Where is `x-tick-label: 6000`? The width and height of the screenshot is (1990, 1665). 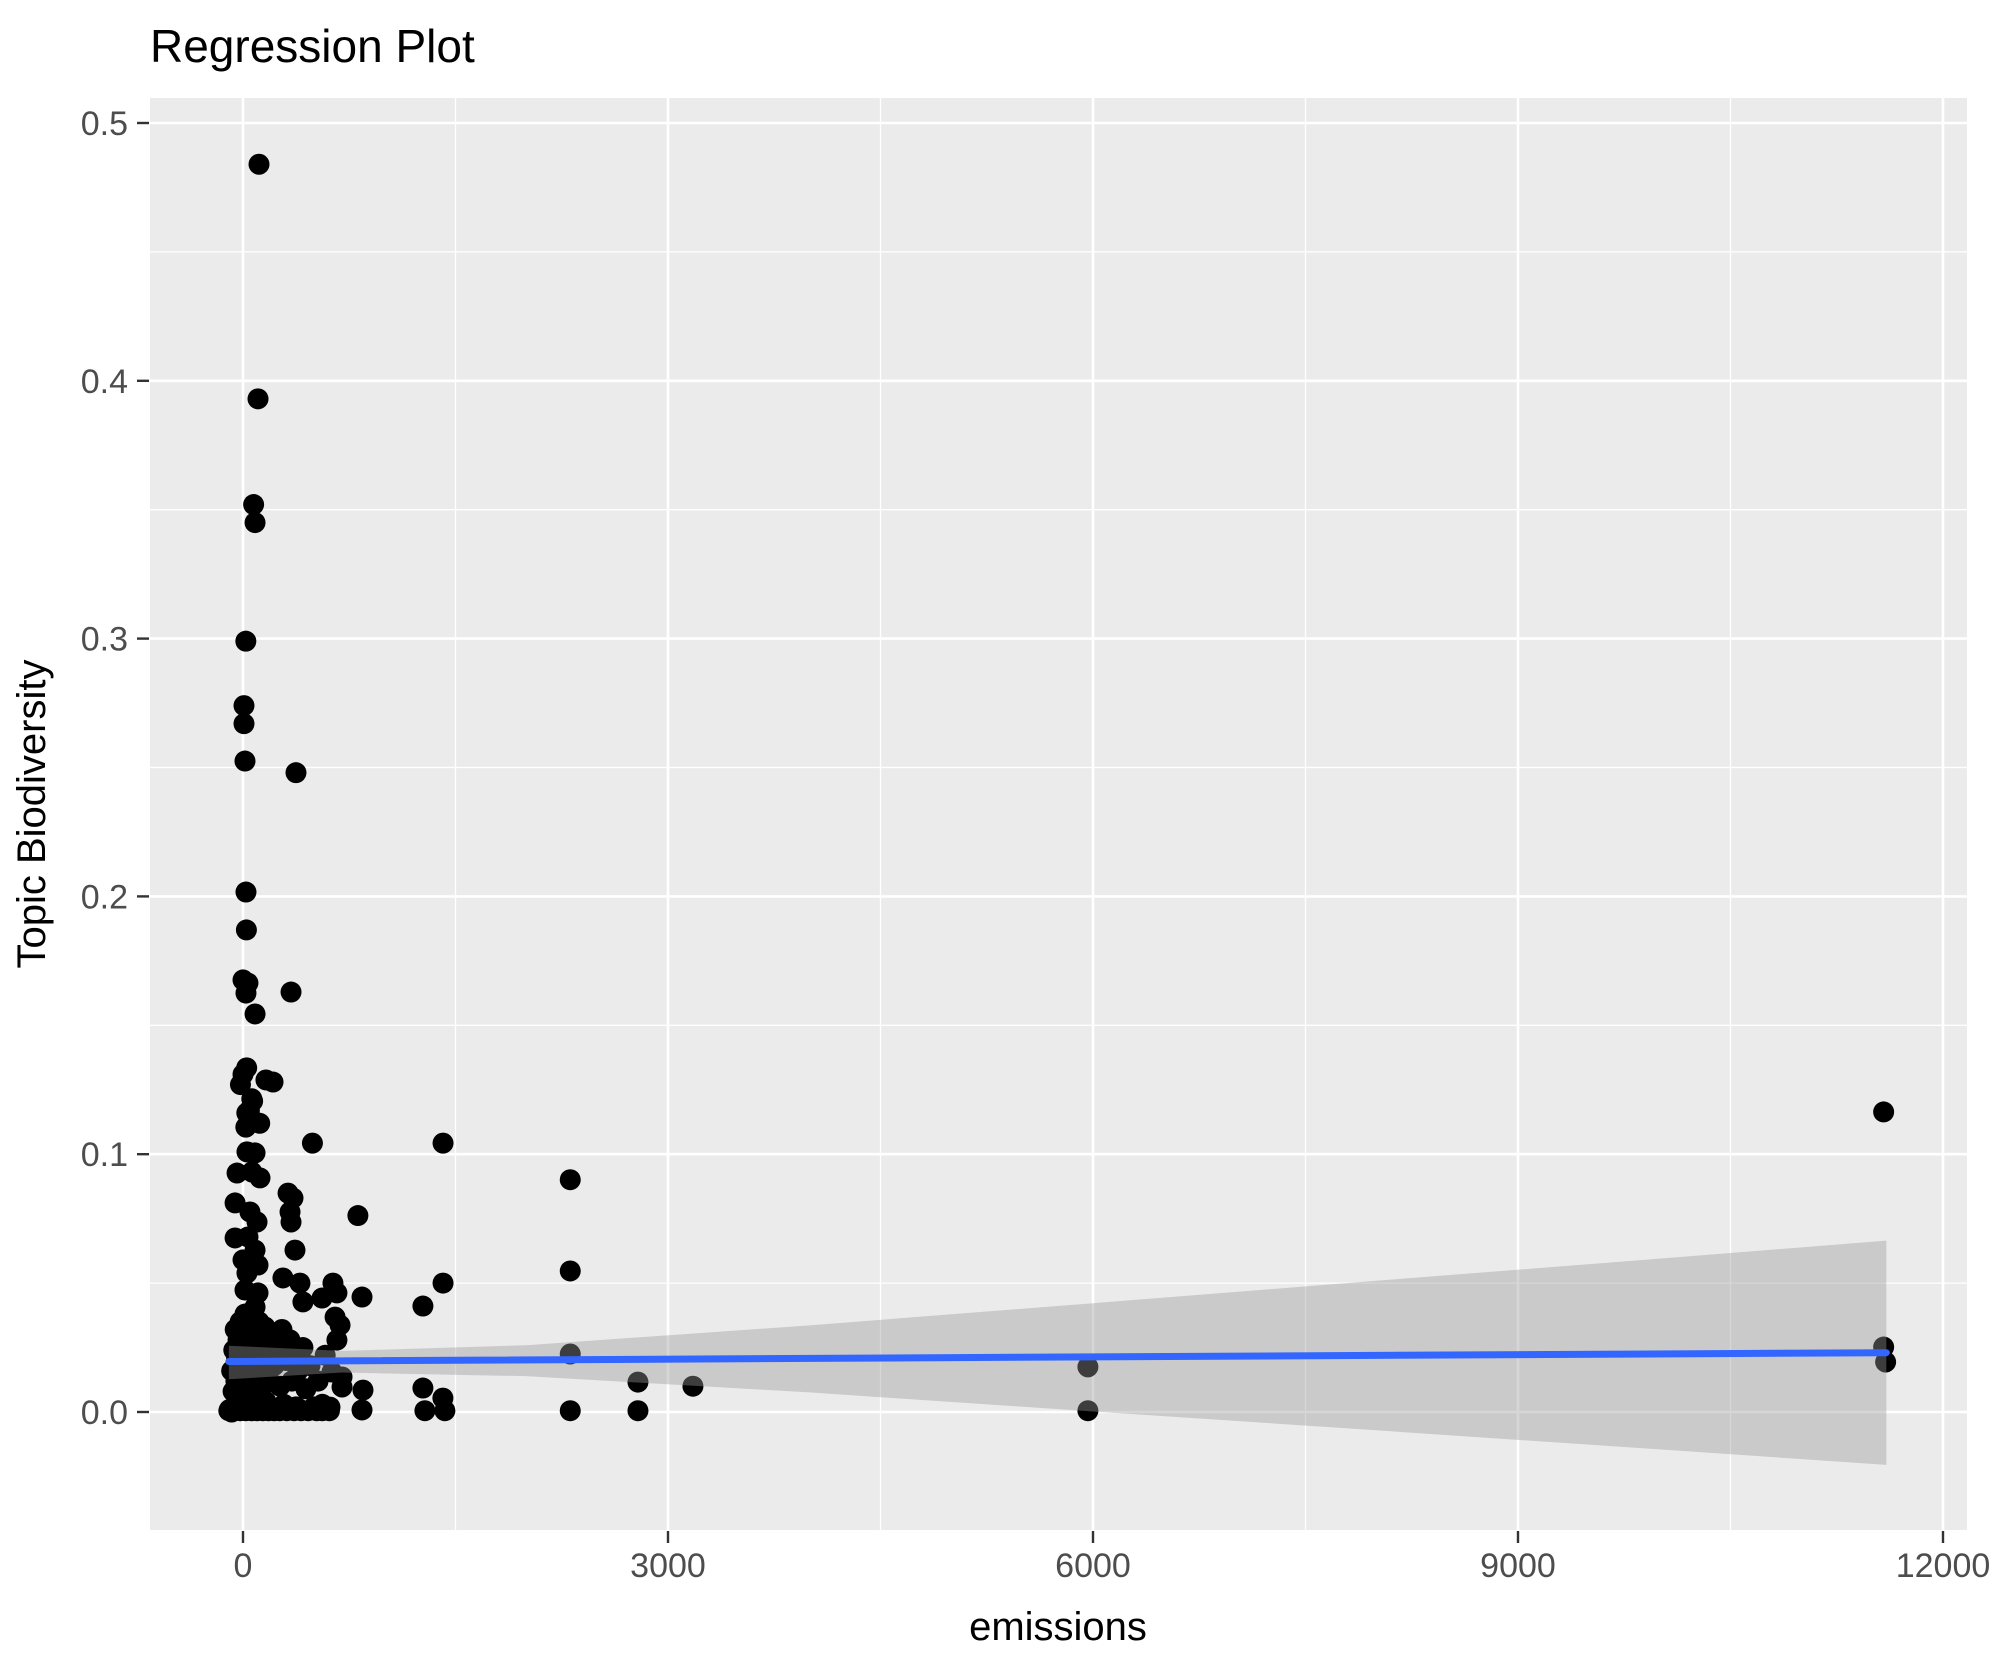
x-tick-label: 6000 is located at coordinates (1093, 1566).